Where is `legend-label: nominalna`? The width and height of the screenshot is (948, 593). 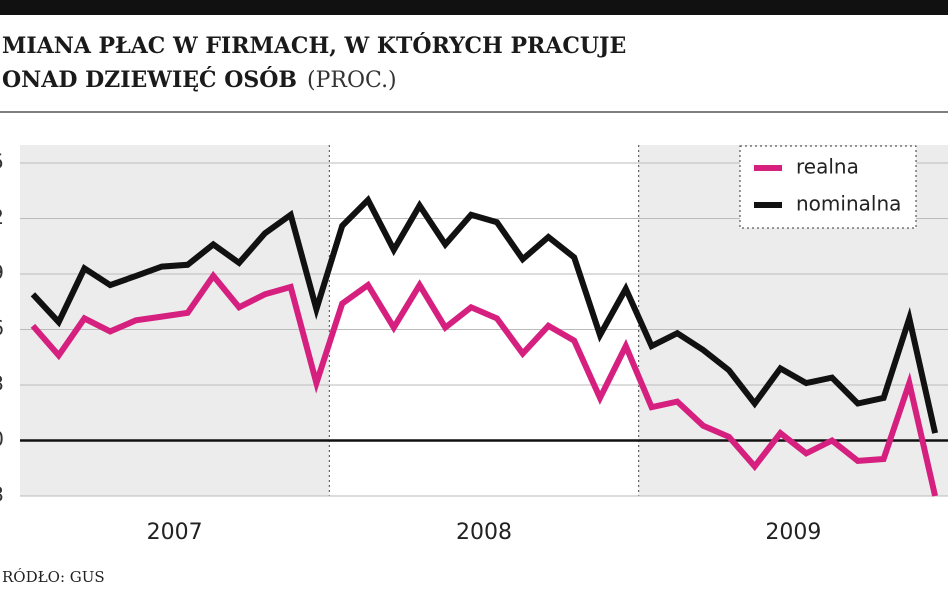
legend-label: nominalna is located at coordinates (848, 204).